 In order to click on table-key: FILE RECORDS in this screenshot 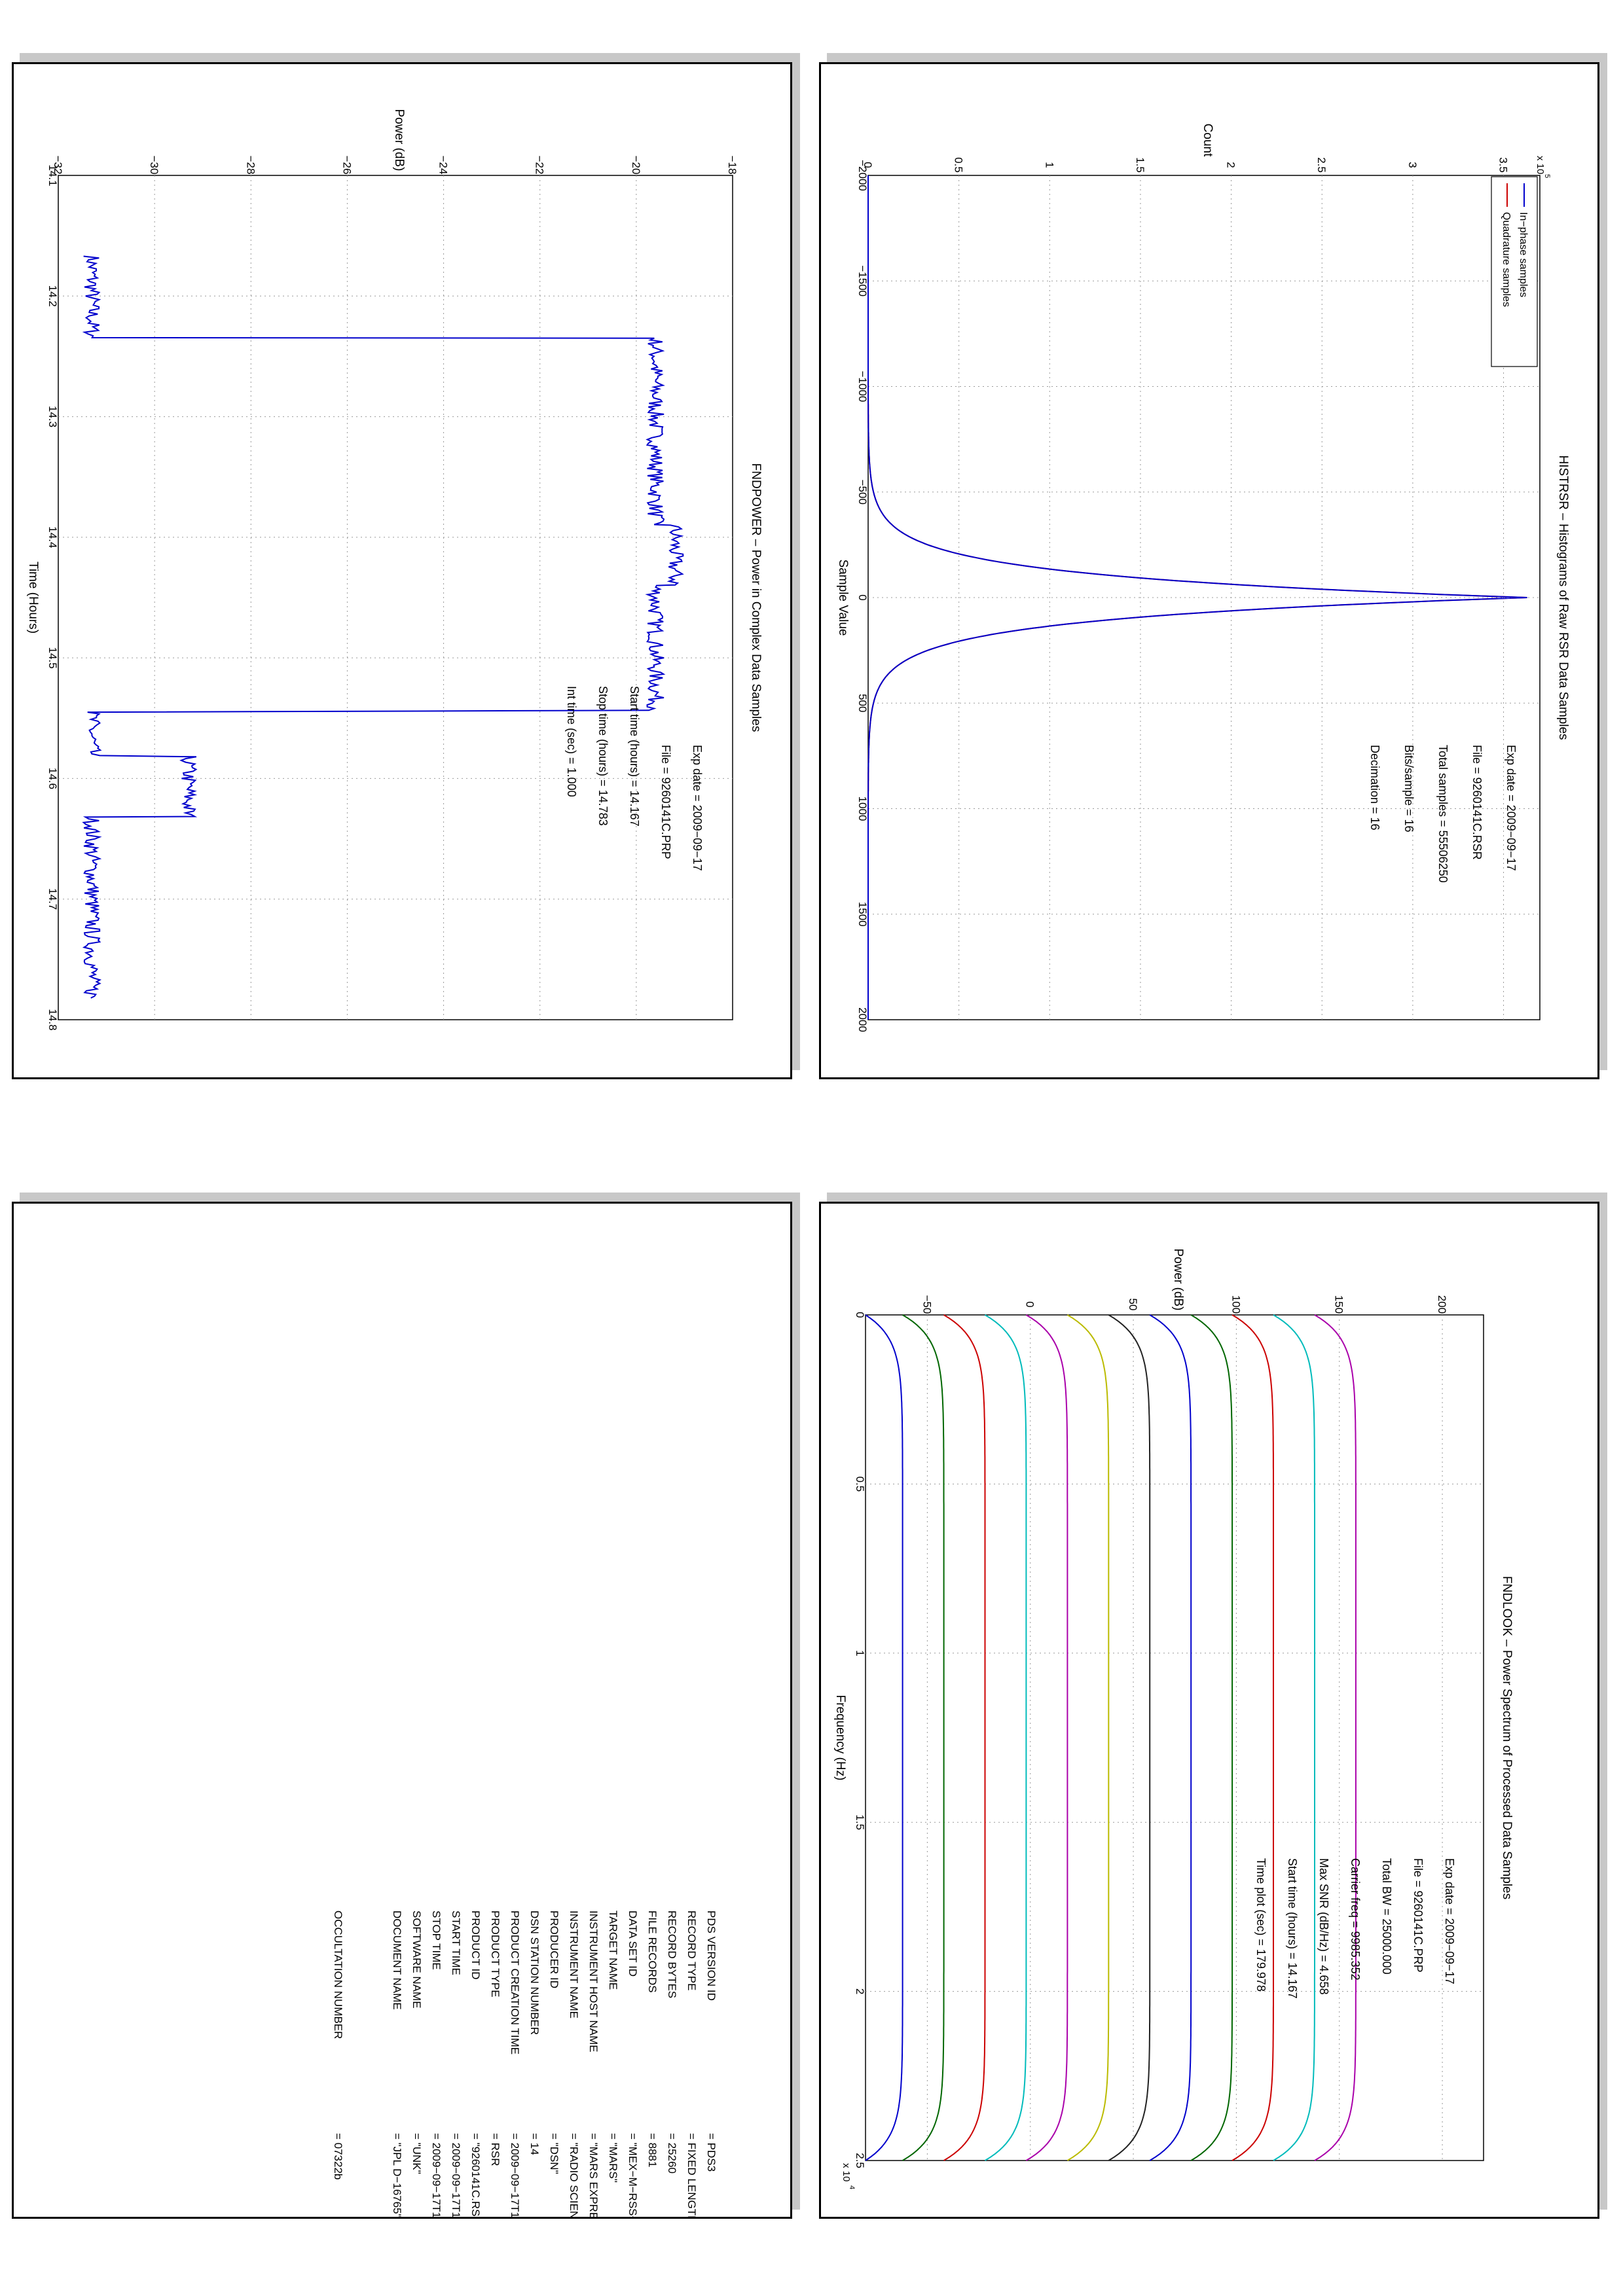, I will do `click(652, 1951)`.